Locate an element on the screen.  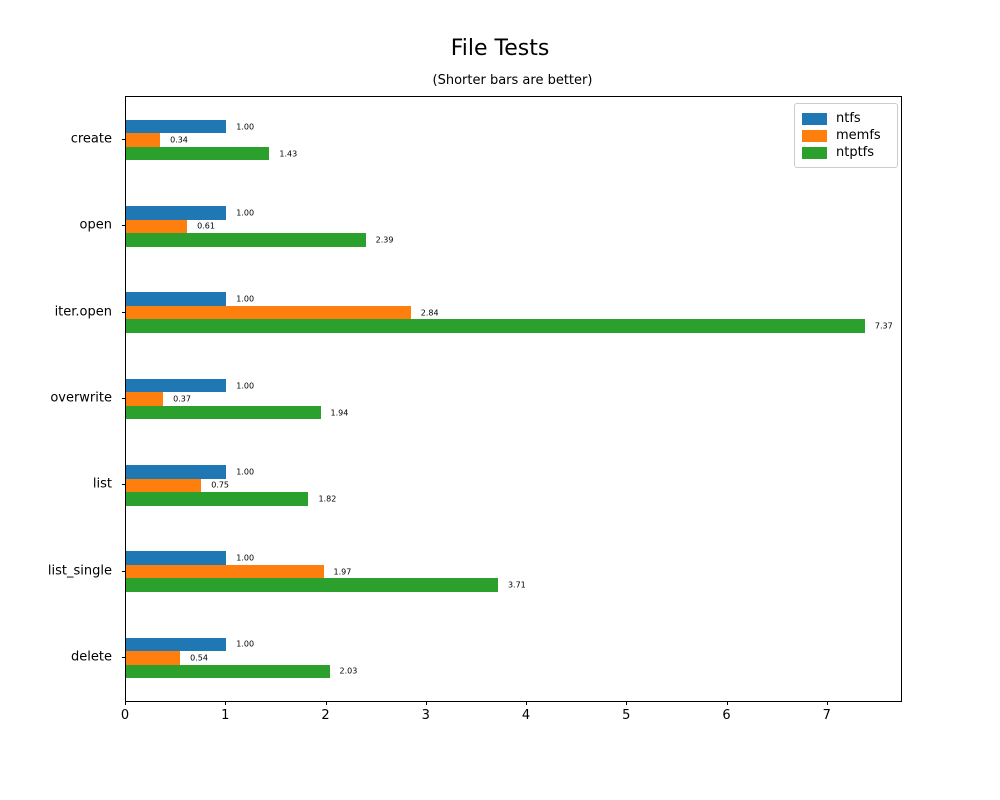
bar-value-label-ntptfs-list: 1.82 is located at coordinates (327, 499).